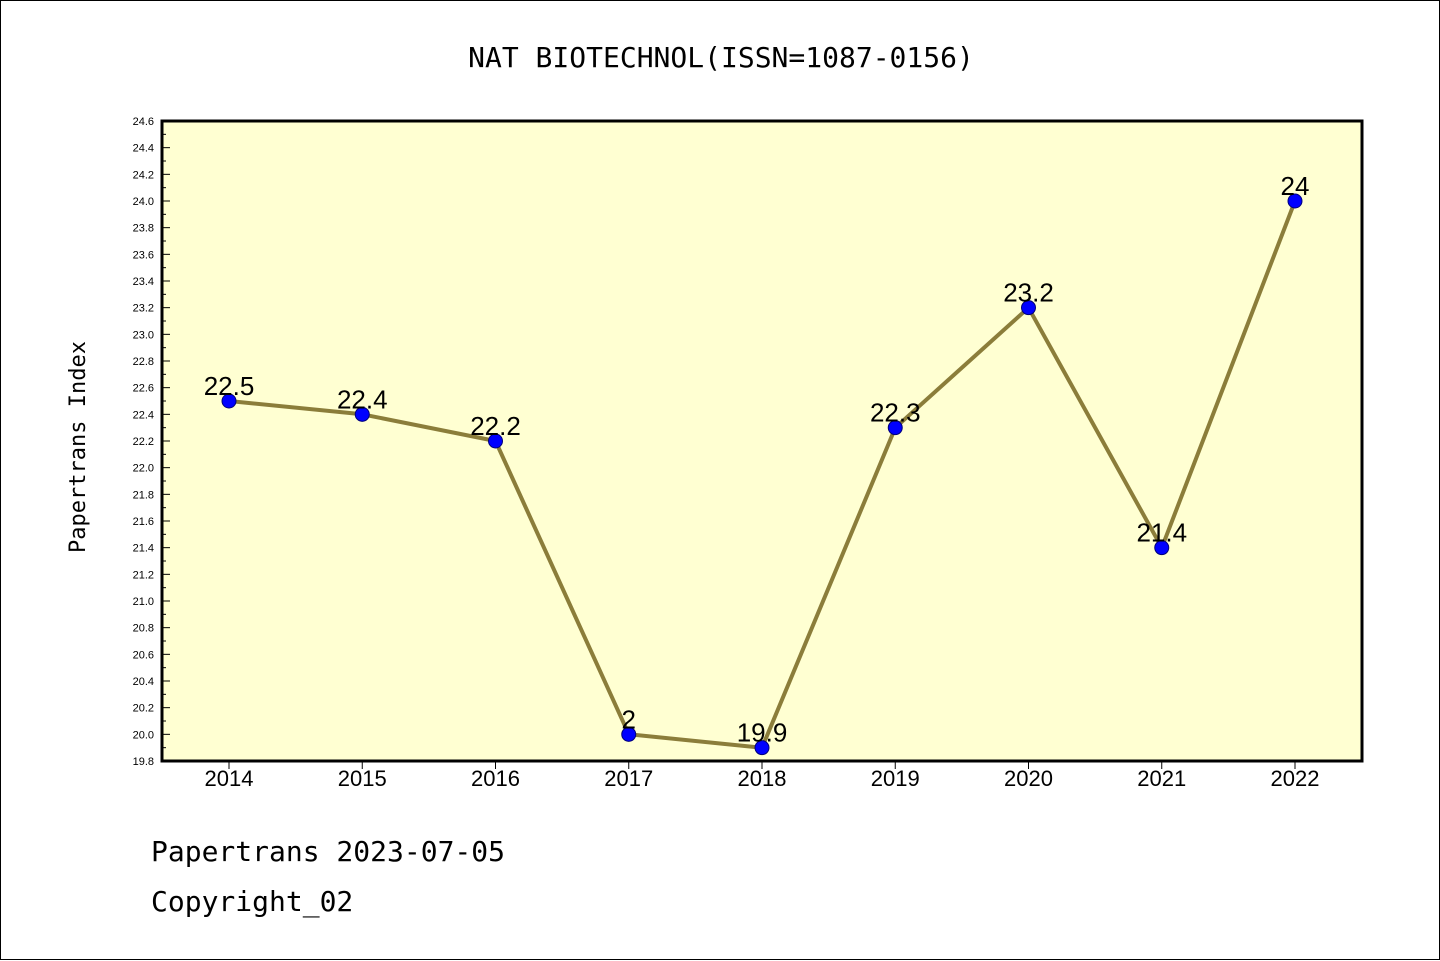 This screenshot has height=961, width=1440. I want to click on x-tick-label: 2015, so click(362, 778).